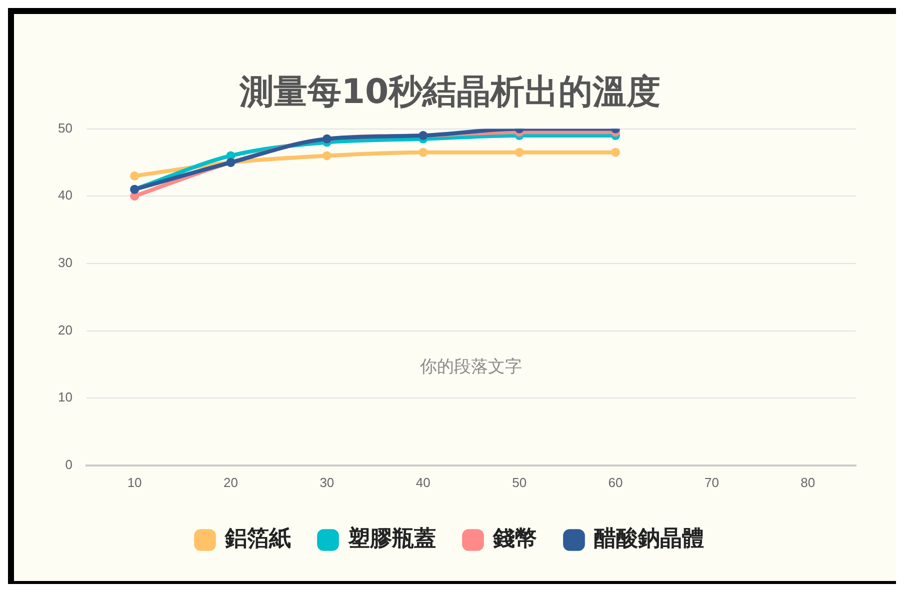 Image resolution: width=904 pixels, height=592 pixels. Describe the element at coordinates (65, 128) in the screenshot. I see `y-tick-label: 50` at that location.